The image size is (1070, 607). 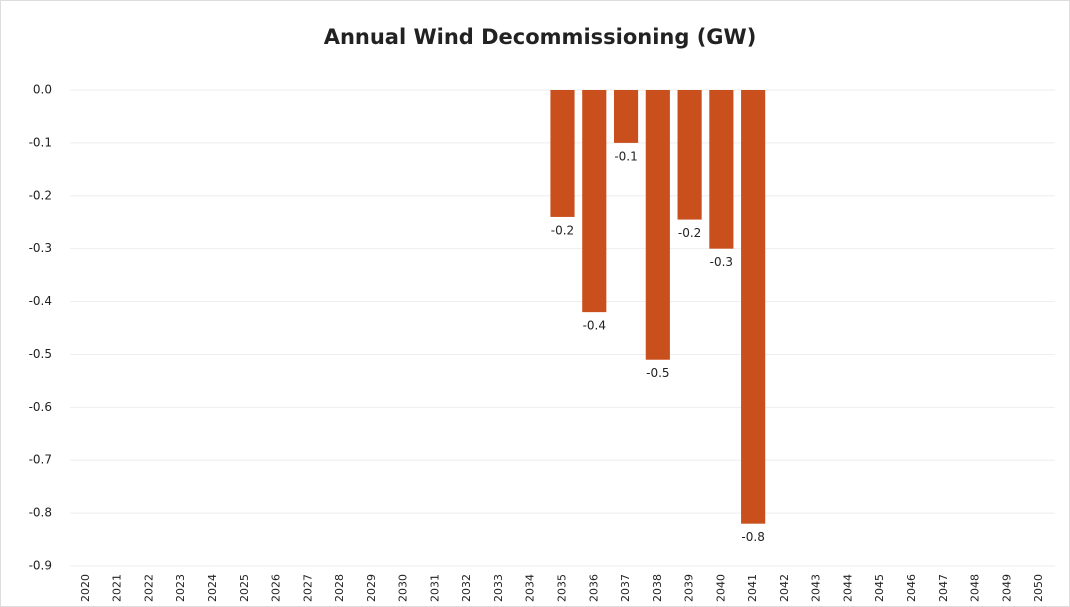 What do you see at coordinates (784, 588) in the screenshot?
I see `x-tick-label: 2042` at bounding box center [784, 588].